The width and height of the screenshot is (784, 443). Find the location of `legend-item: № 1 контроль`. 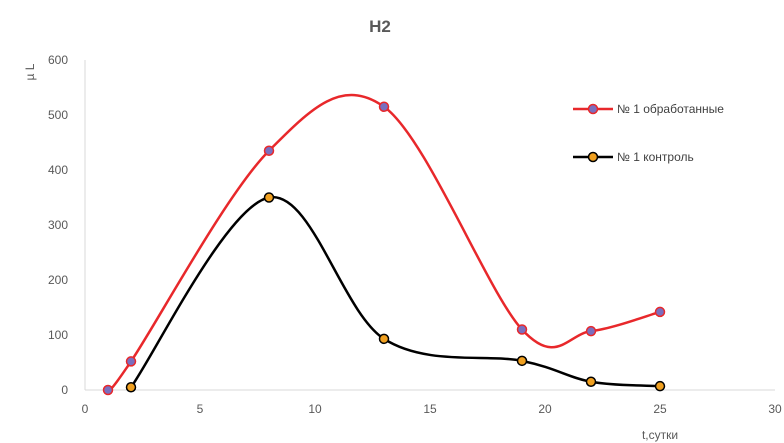

legend-item: № 1 контроль is located at coordinates (633, 157).